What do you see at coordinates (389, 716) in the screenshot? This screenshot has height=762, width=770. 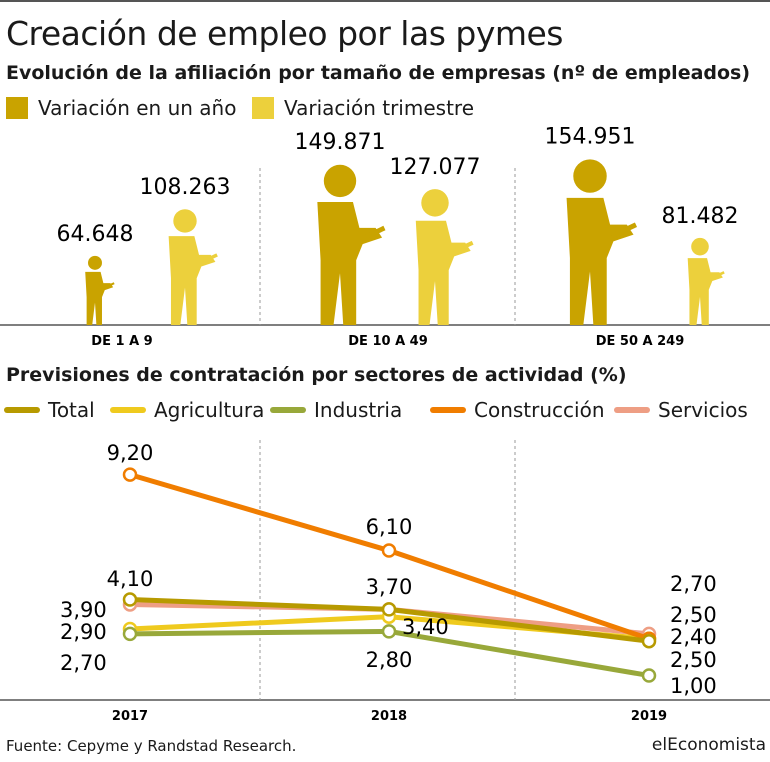 I see `x-tick-label: 2018` at bounding box center [389, 716].